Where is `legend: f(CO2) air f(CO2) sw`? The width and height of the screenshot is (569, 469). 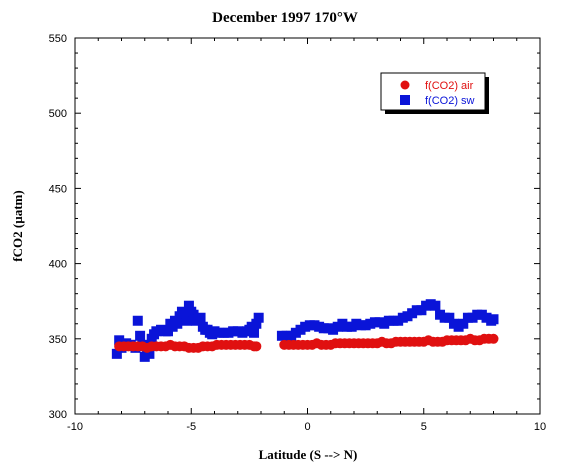
legend: f(CO2) air f(CO2) sw is located at coordinates (434, 93).